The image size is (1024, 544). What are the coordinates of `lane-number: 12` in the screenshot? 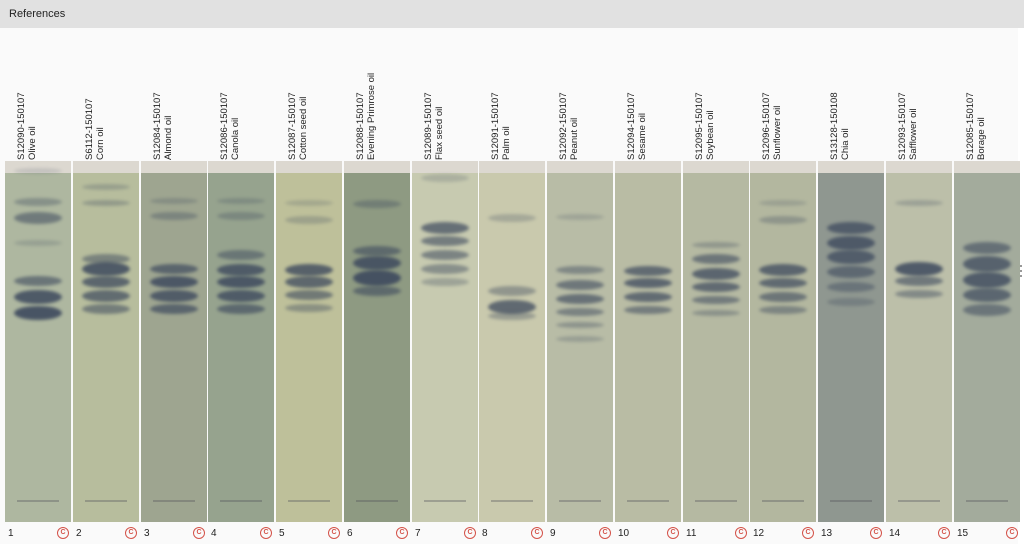 It's located at (759, 533).